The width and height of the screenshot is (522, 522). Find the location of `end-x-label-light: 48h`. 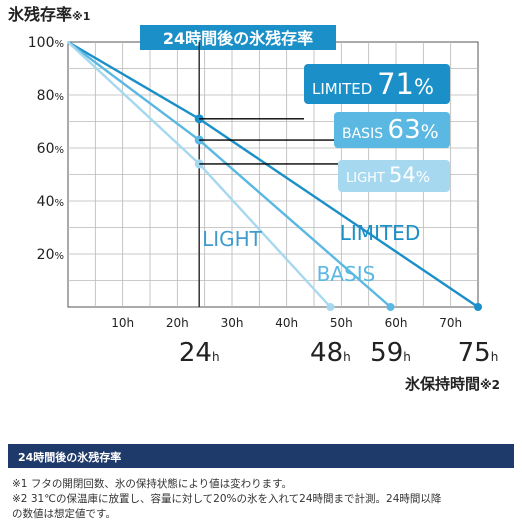

end-x-label-light: 48h is located at coordinates (330, 353).